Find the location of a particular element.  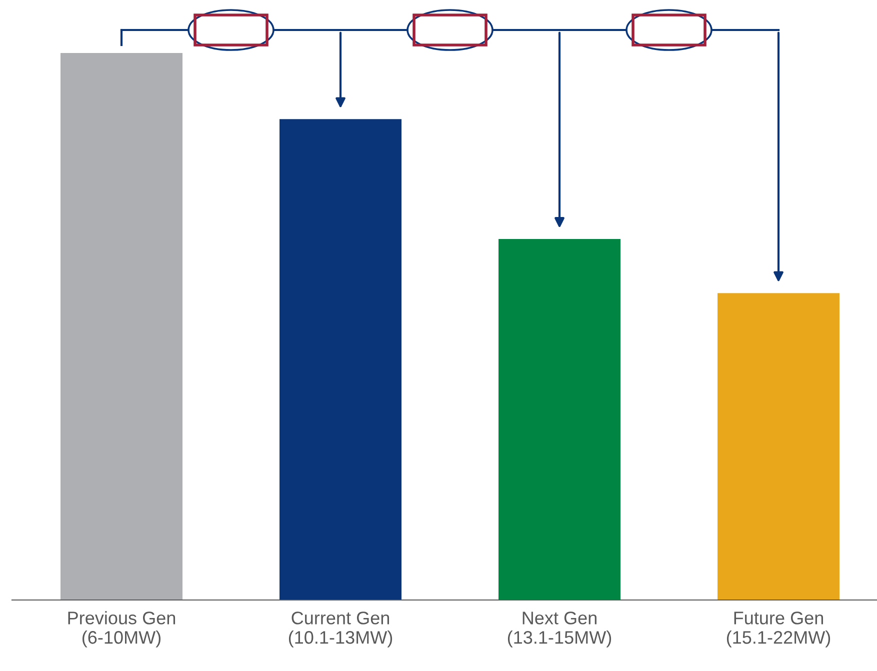

x-tick-label: Future Gen (15.1-22MW) is located at coordinates (778, 630).